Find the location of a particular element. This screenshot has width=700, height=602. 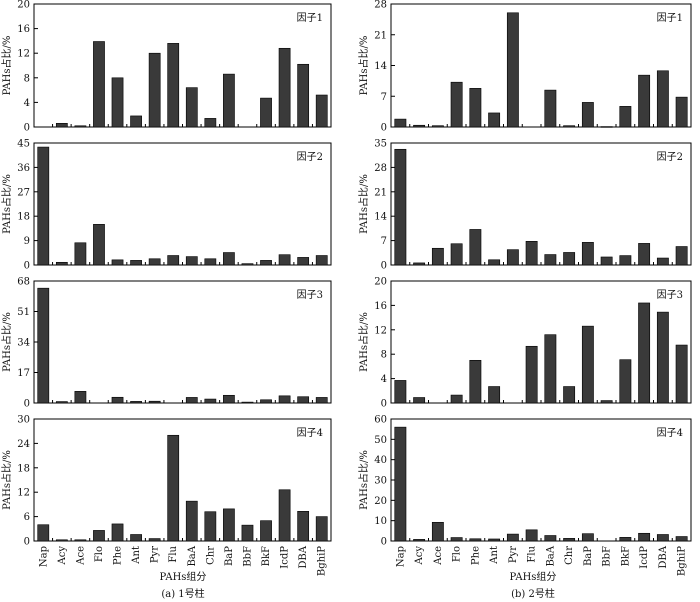

category-label-nap: Nap is located at coordinates (43, 556).